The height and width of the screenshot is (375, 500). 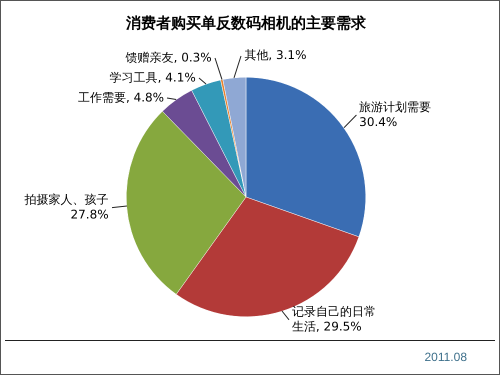 I want to click on slice-label: 馈赠亲友, 0.3%, so click(x=168, y=57).